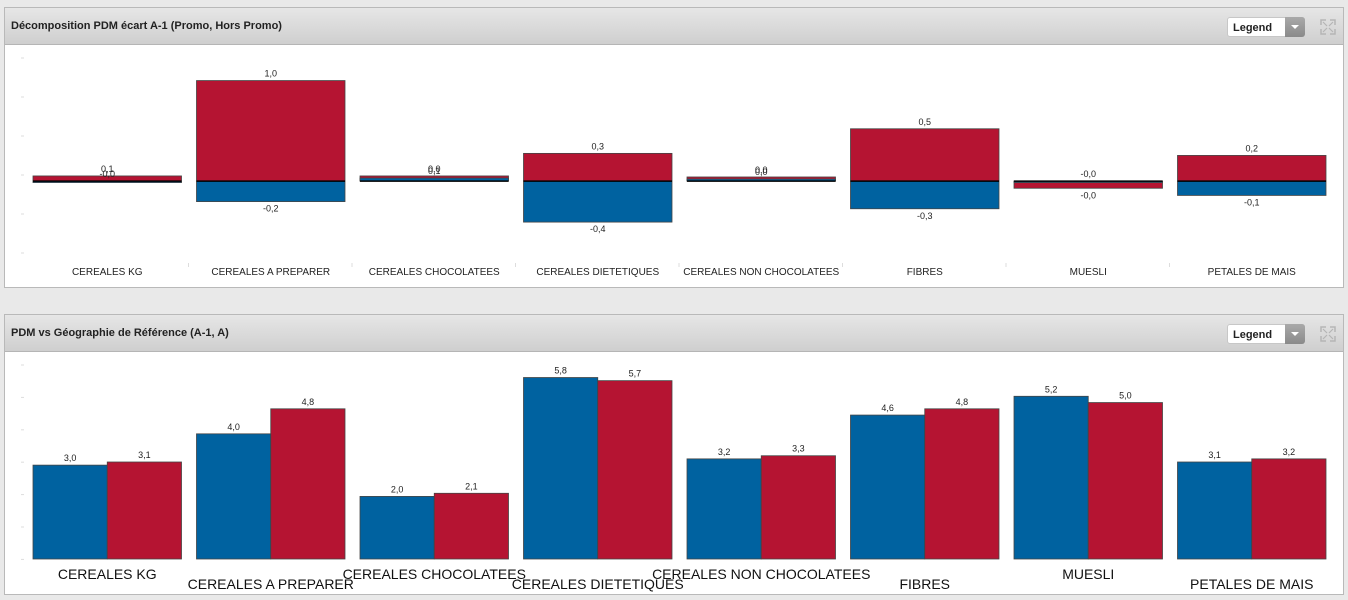  What do you see at coordinates (887, 408) in the screenshot?
I see `data-label: 4,6` at bounding box center [887, 408].